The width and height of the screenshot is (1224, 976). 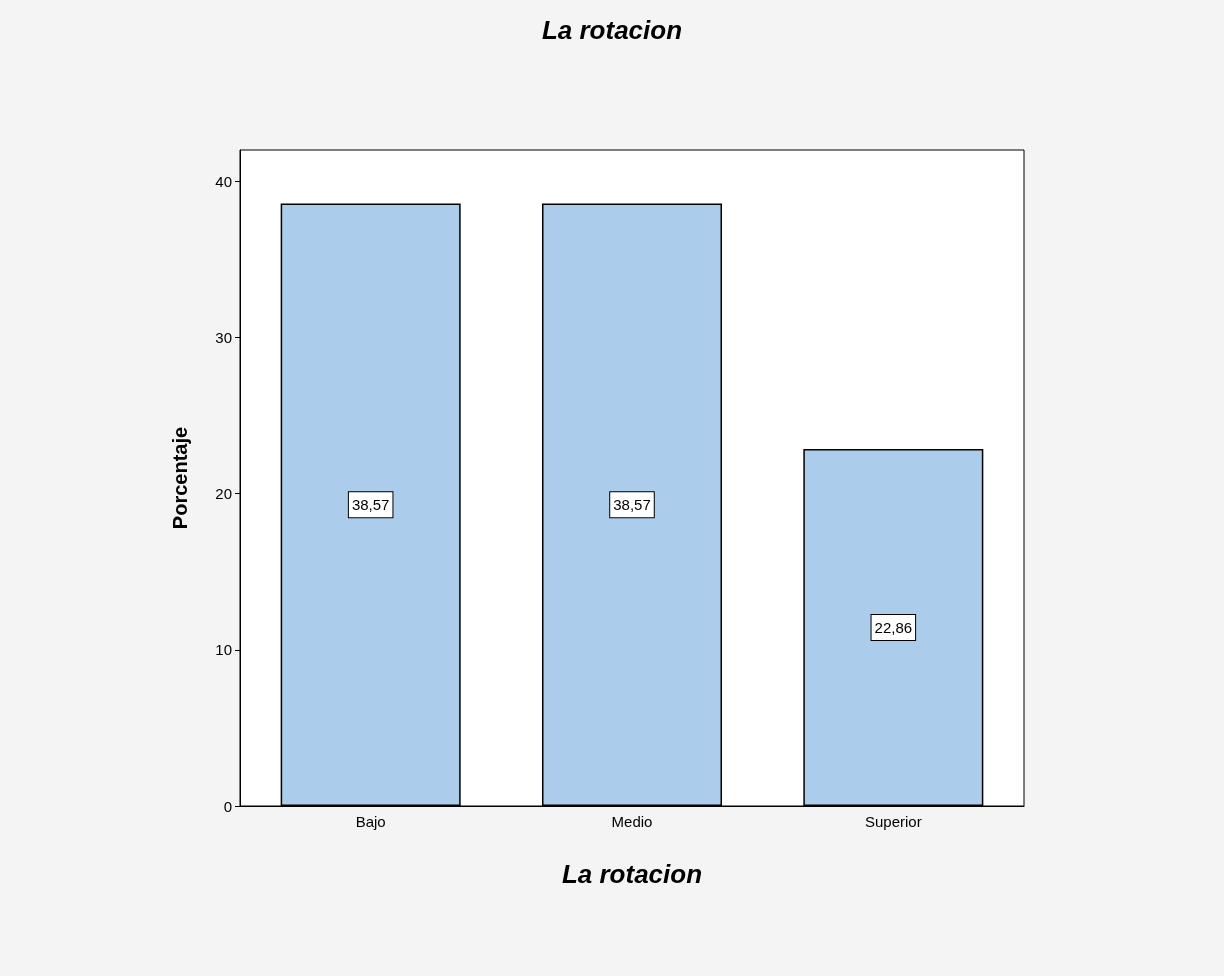 I want to click on x-tick-label: Bajo, so click(x=370, y=821).